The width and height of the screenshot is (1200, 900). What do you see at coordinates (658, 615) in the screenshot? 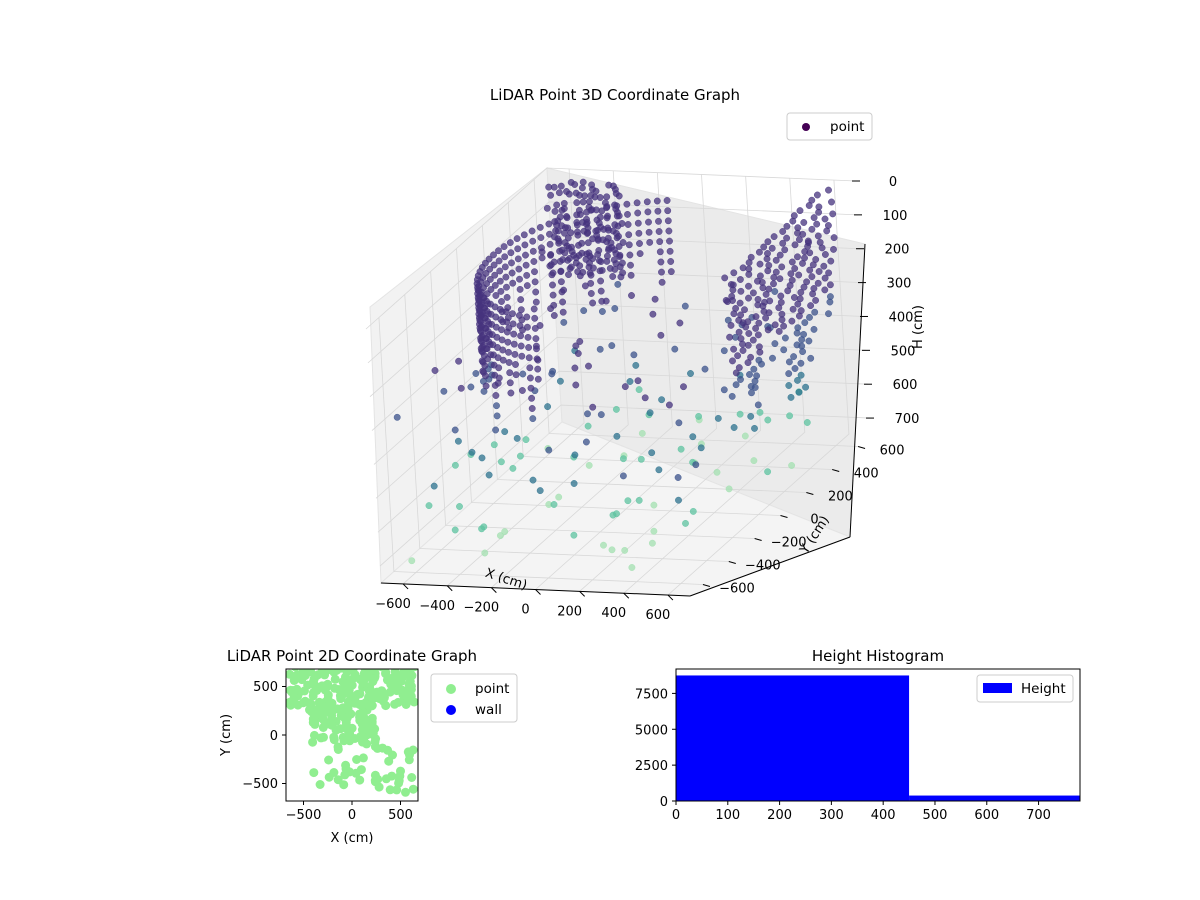
I see `x-tick-label-3d-6: 600` at bounding box center [658, 615].